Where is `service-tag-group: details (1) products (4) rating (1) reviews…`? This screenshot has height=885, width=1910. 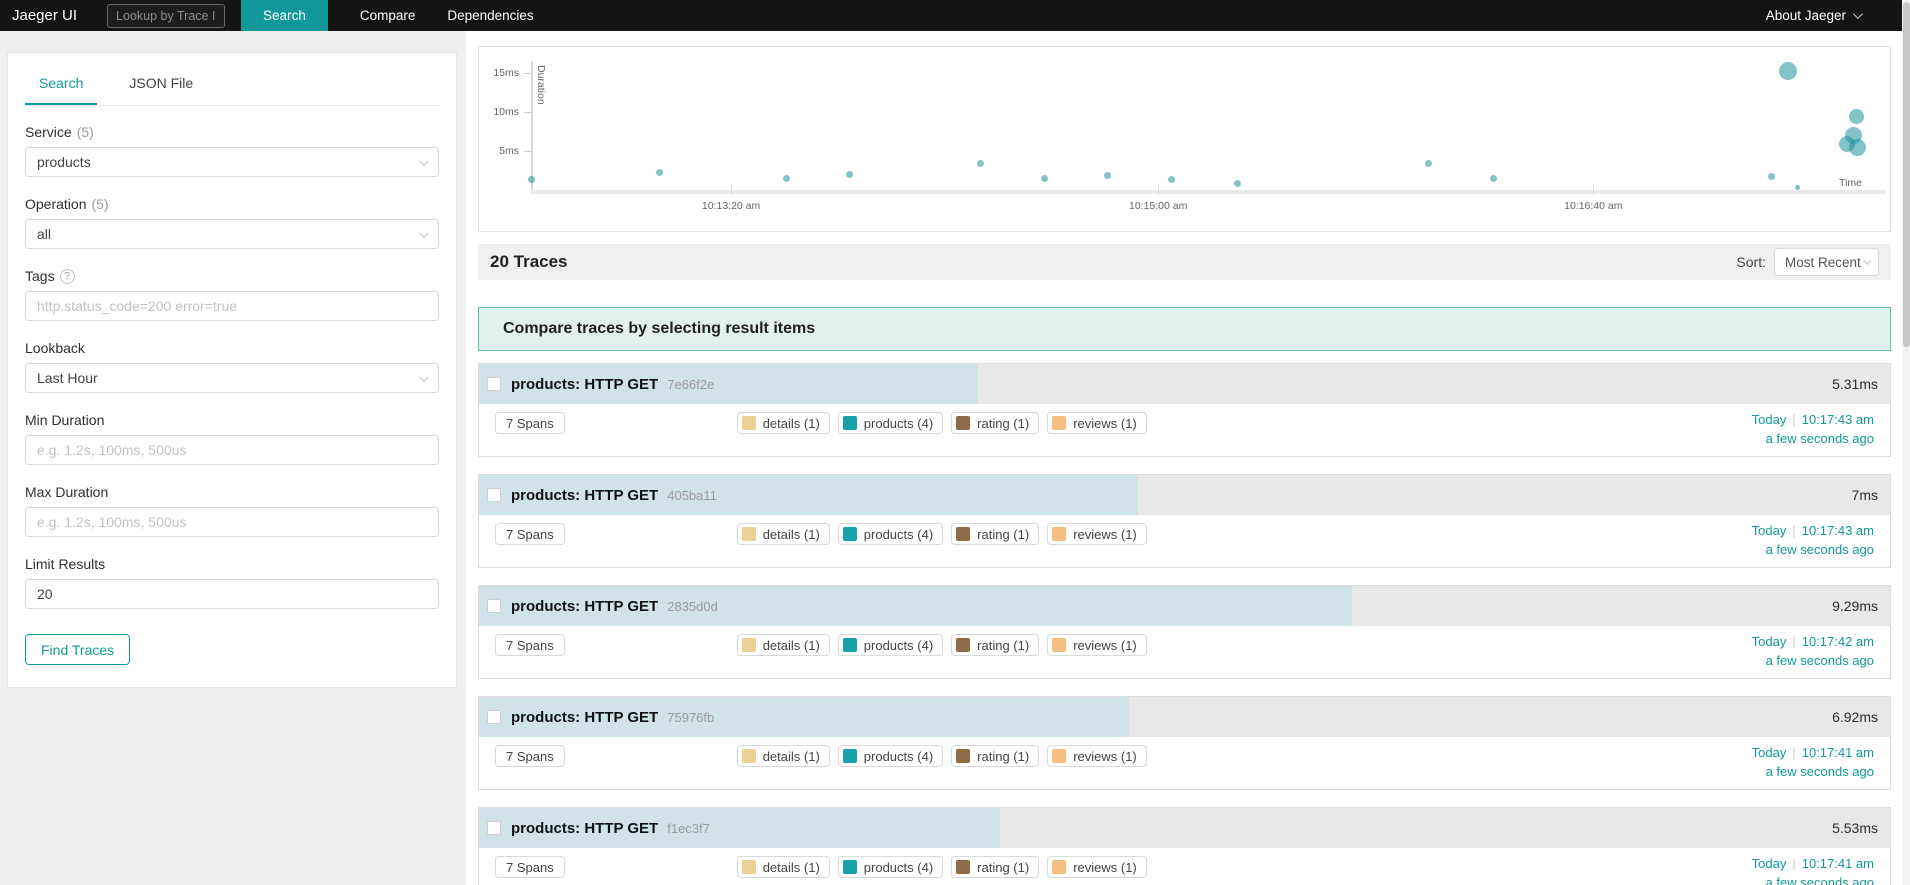 service-tag-group: details (1) products (4) rating (1) reviews… is located at coordinates (945, 645).